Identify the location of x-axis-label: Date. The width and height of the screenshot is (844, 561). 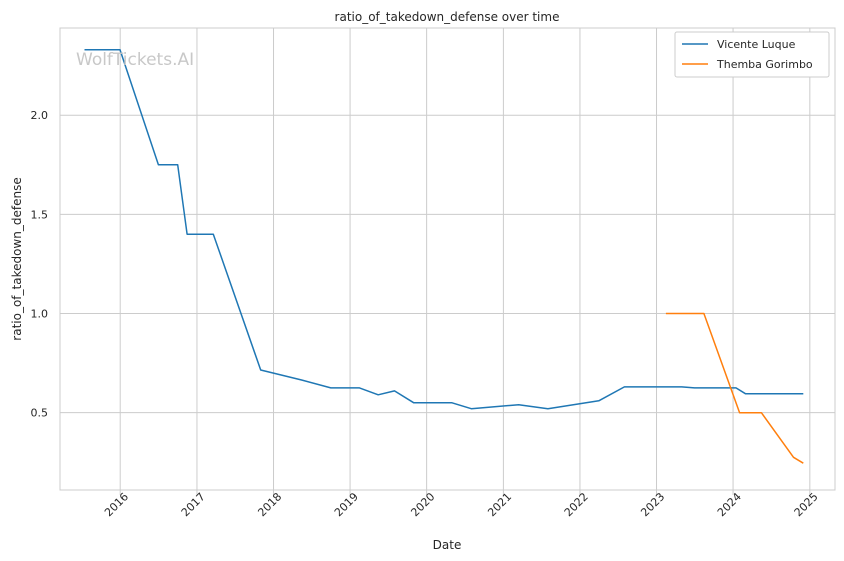
(447, 545).